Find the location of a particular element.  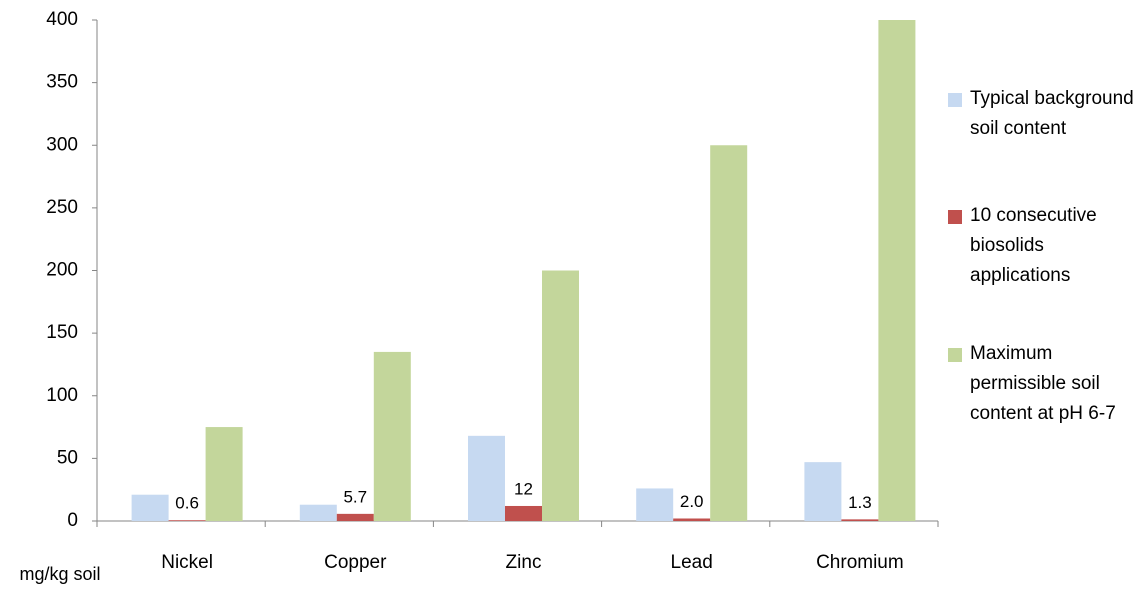

y-tick-label: 250 is located at coordinates (62, 207).